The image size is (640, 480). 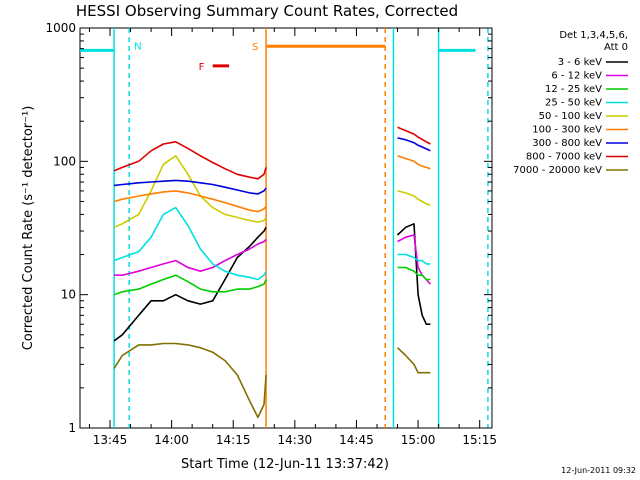 I want to click on x-tick-label: 15:00, so click(x=418, y=440).